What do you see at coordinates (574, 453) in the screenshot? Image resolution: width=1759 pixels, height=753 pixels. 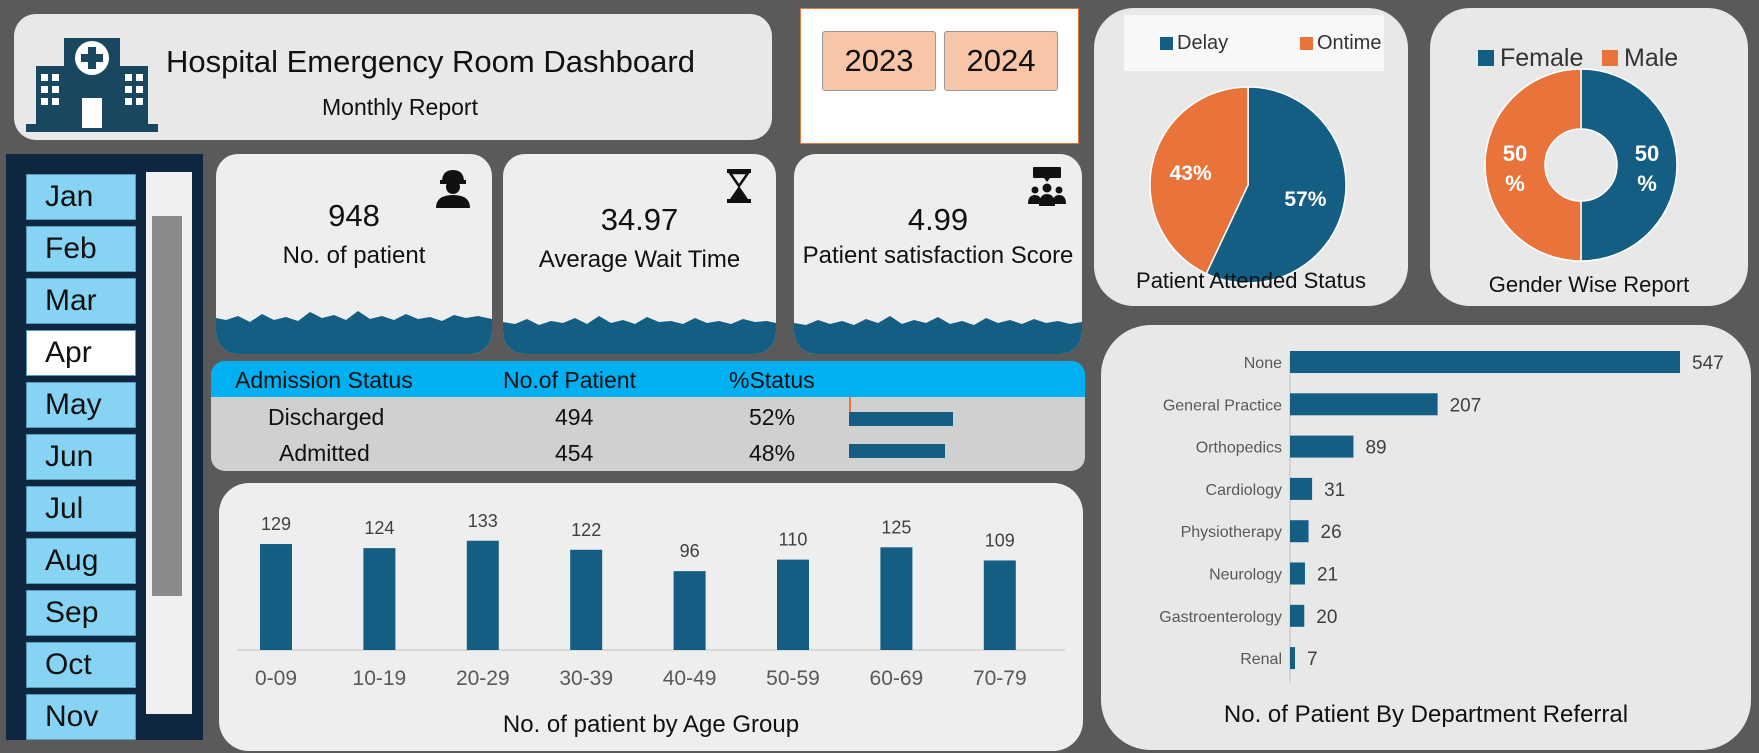 I see `row-count-admitted: 454` at bounding box center [574, 453].